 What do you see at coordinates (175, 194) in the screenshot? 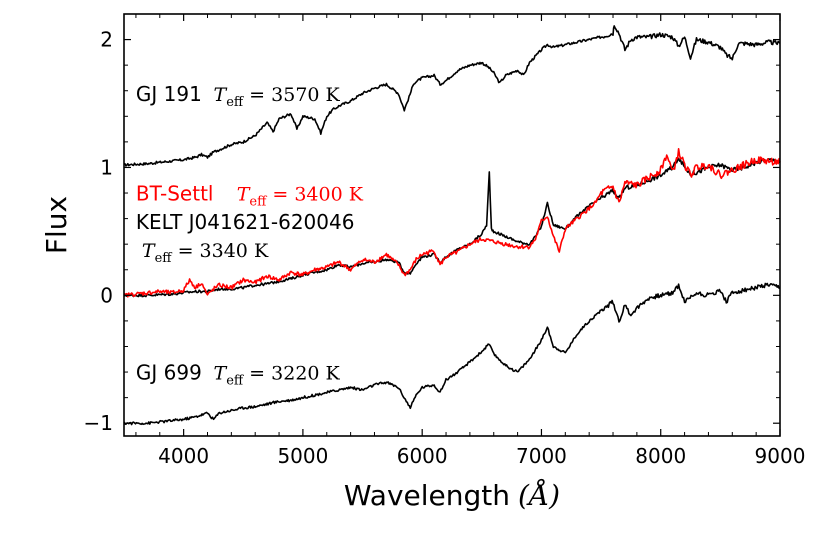
I see `annotation-label: BT-Settl` at bounding box center [175, 194].